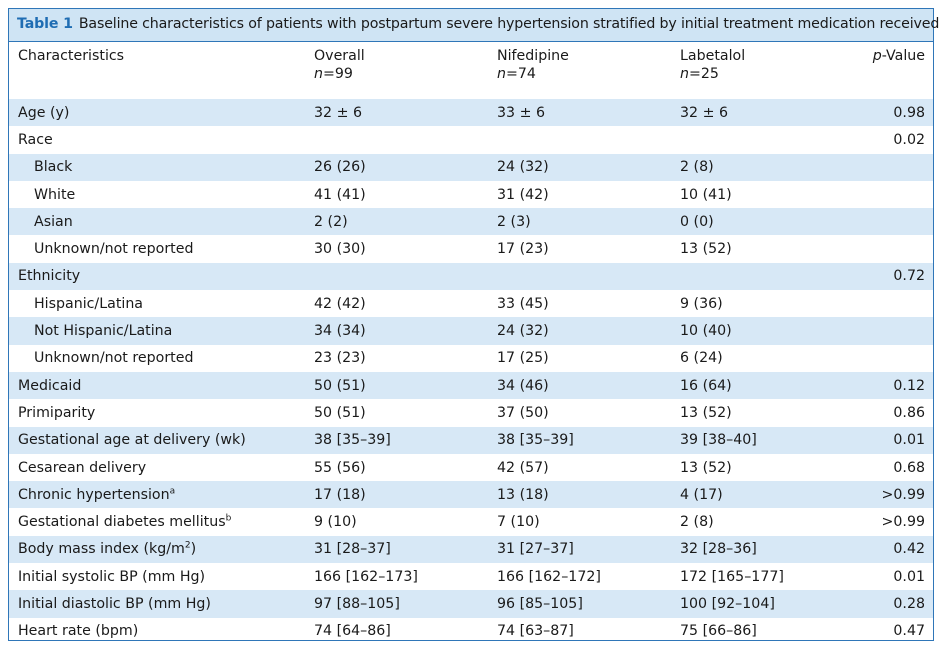 This screenshot has height=649, width=942. Describe the element at coordinates (766, 74) in the screenshot. I see `header-labetalol-n: n=25` at that location.